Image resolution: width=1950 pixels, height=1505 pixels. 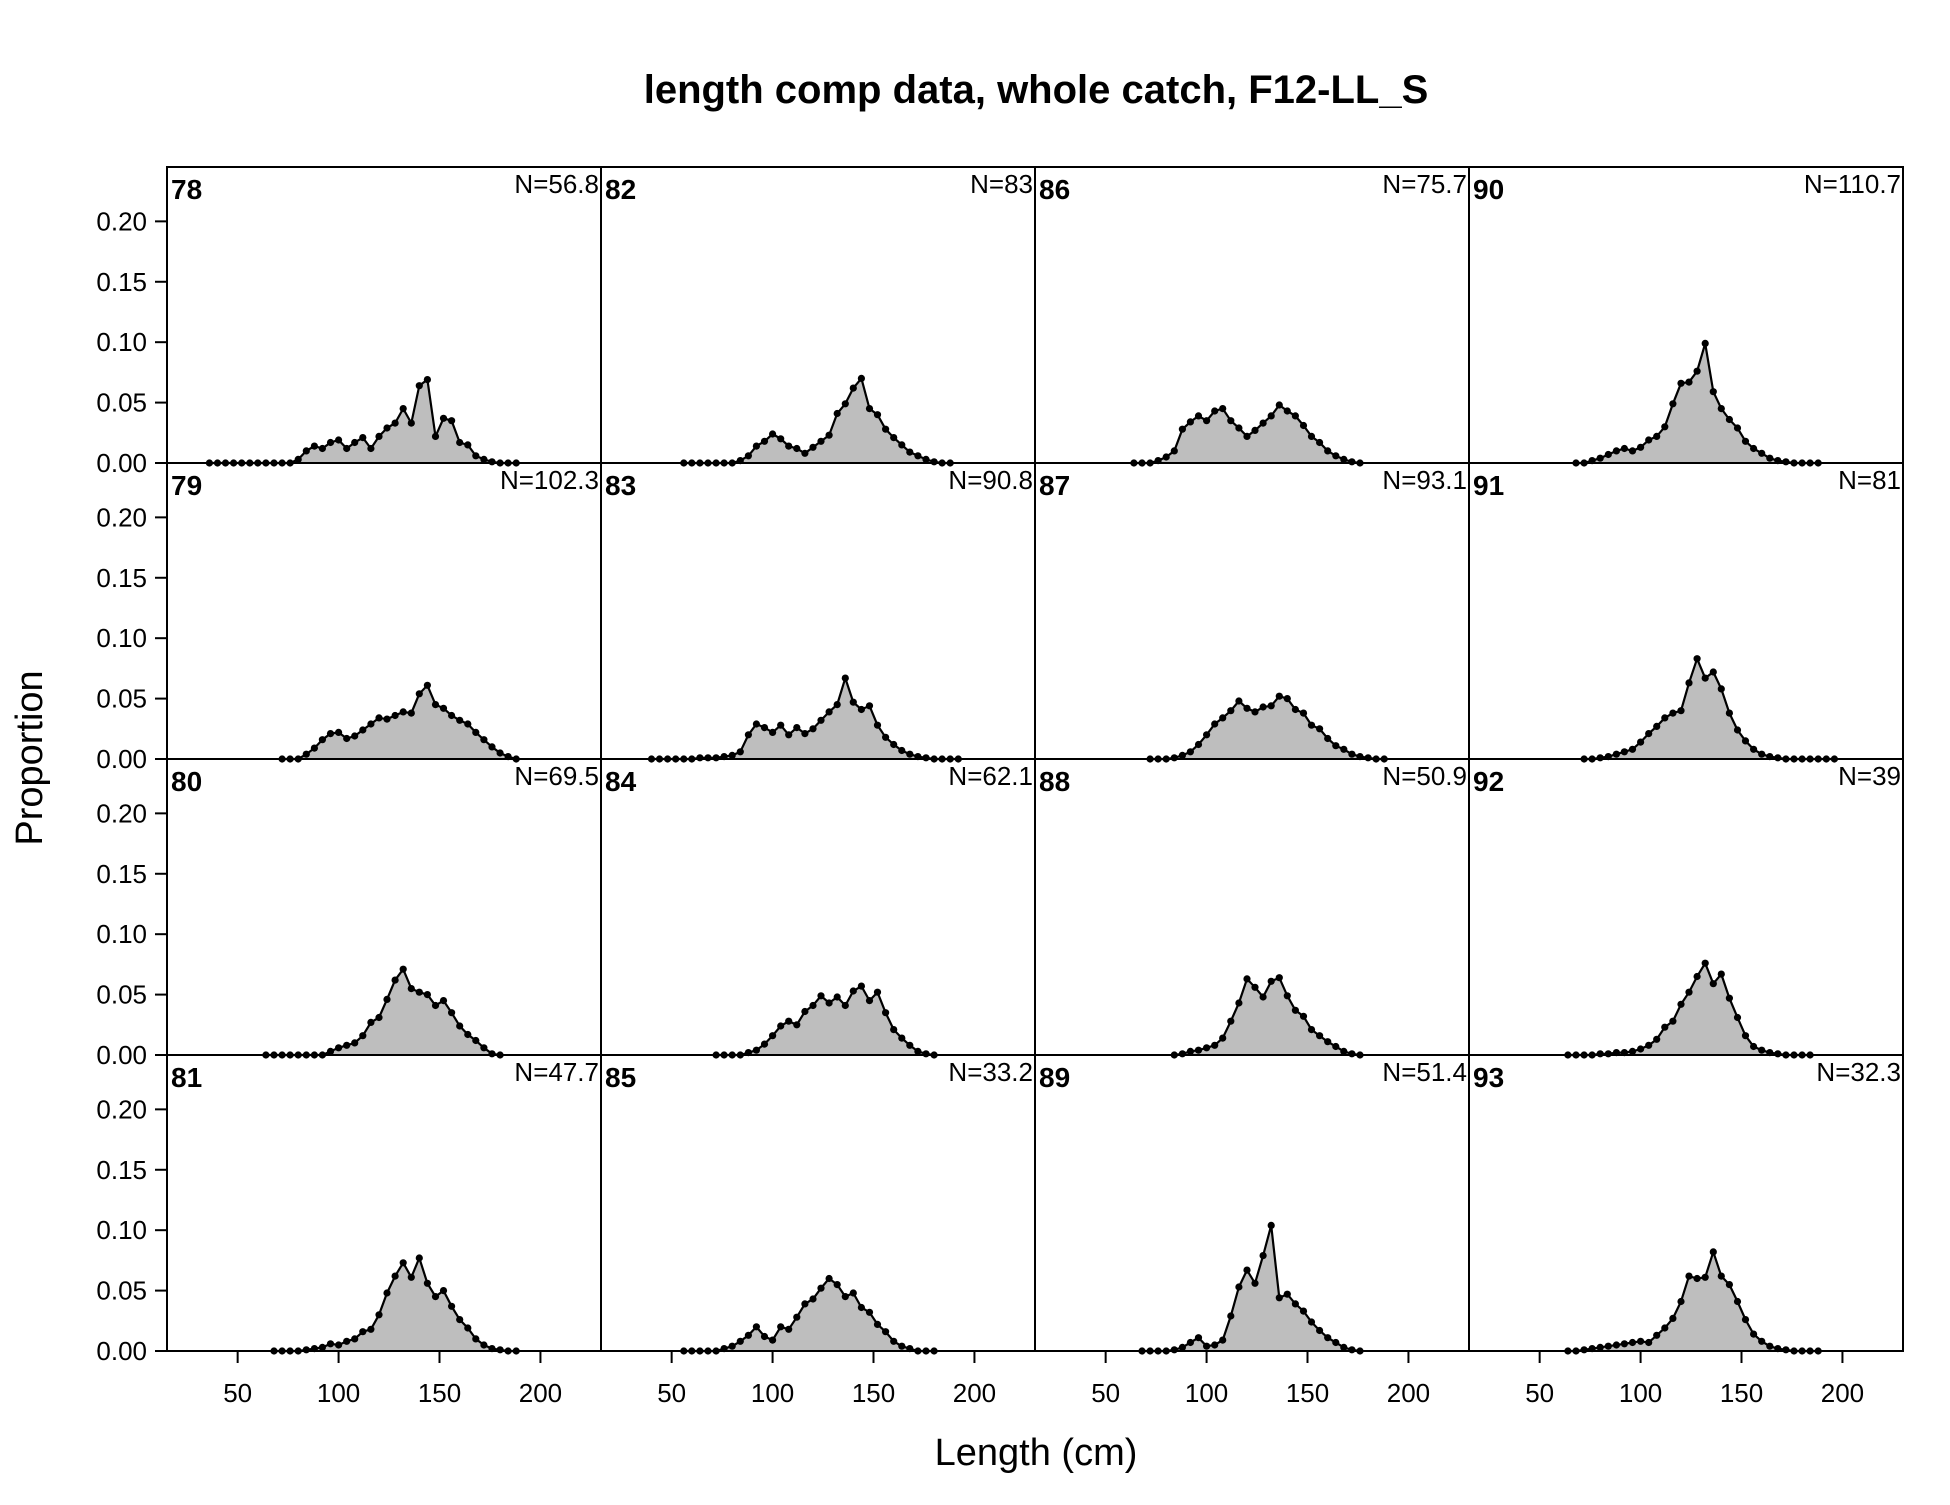 What do you see at coordinates (121, 1291) in the screenshot?
I see `y-tick-label: 0.05` at bounding box center [121, 1291].